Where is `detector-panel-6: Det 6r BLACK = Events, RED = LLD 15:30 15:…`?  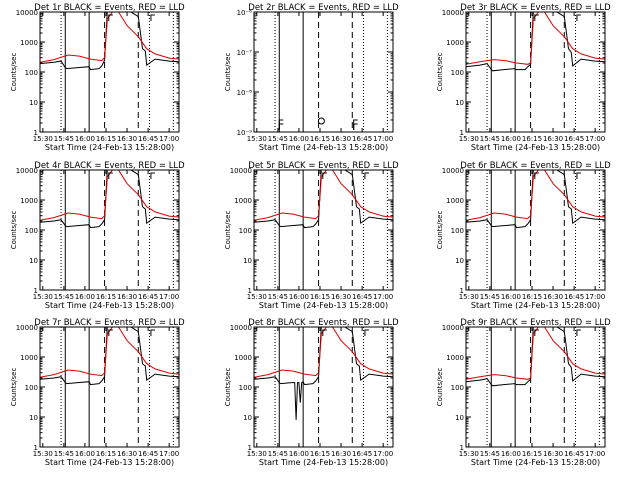 detector-panel-6: Det 6r BLACK = Events, RED = LLD 15:30 15:… is located at coordinates (523, 235).